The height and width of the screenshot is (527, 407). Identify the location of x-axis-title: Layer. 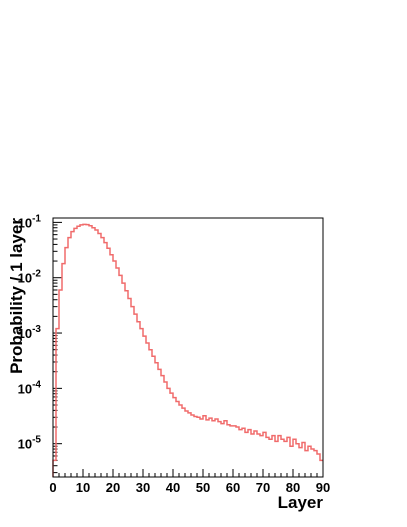
(301, 502).